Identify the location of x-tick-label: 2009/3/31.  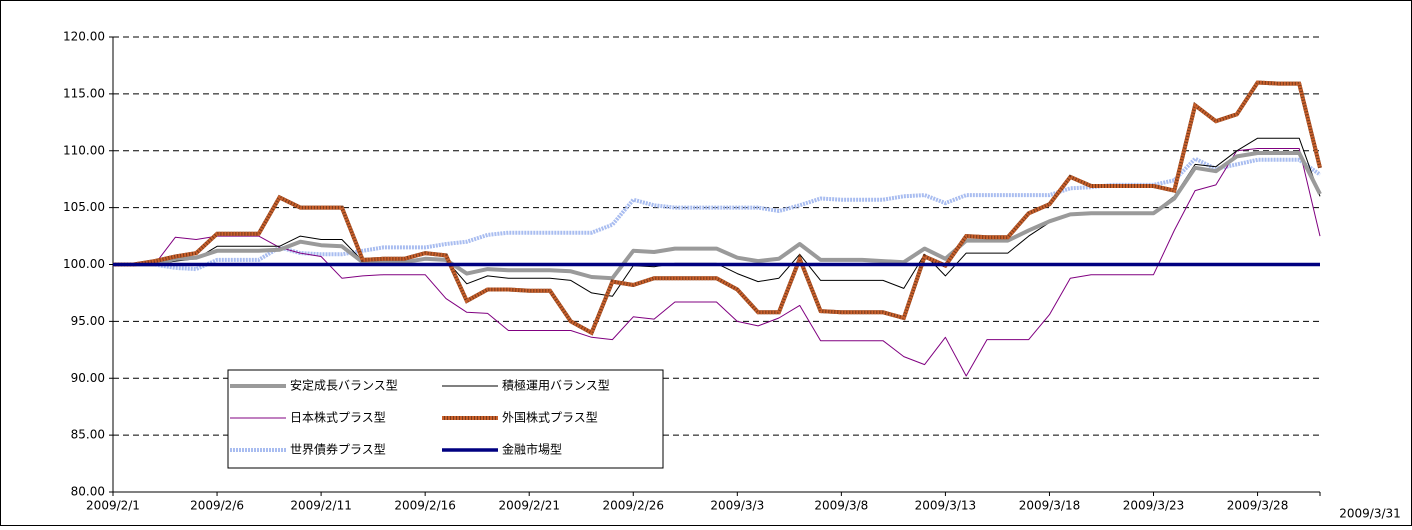
(1370, 514).